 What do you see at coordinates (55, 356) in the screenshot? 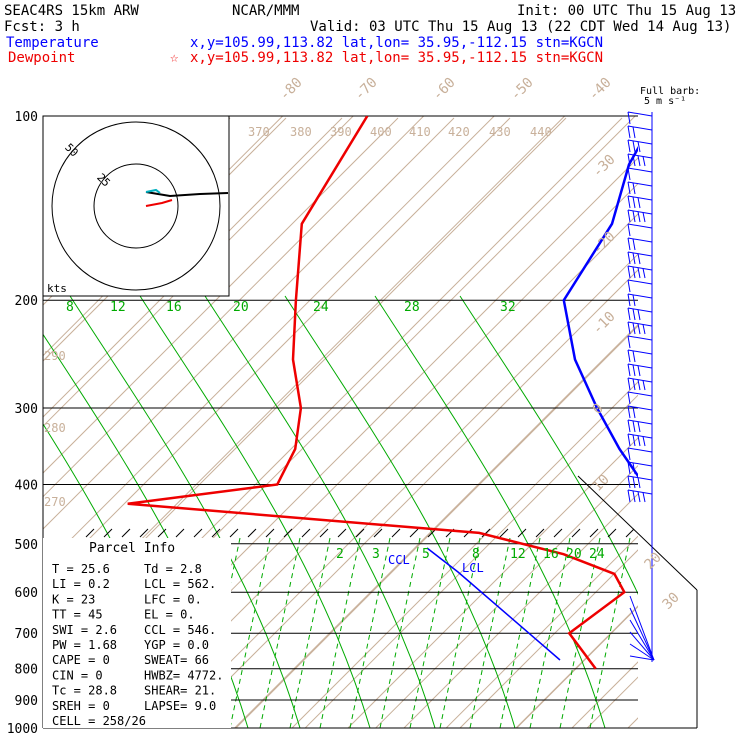
I see `theta-label: 290` at bounding box center [55, 356].